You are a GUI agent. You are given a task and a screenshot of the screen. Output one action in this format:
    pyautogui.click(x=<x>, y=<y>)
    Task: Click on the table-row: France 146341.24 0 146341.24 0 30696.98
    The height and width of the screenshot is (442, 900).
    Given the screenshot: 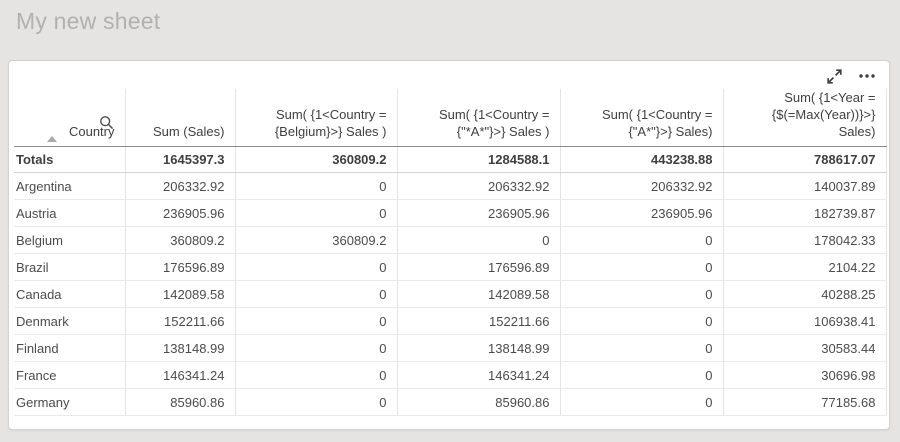 What is the action you would take?
    pyautogui.click(x=450, y=375)
    